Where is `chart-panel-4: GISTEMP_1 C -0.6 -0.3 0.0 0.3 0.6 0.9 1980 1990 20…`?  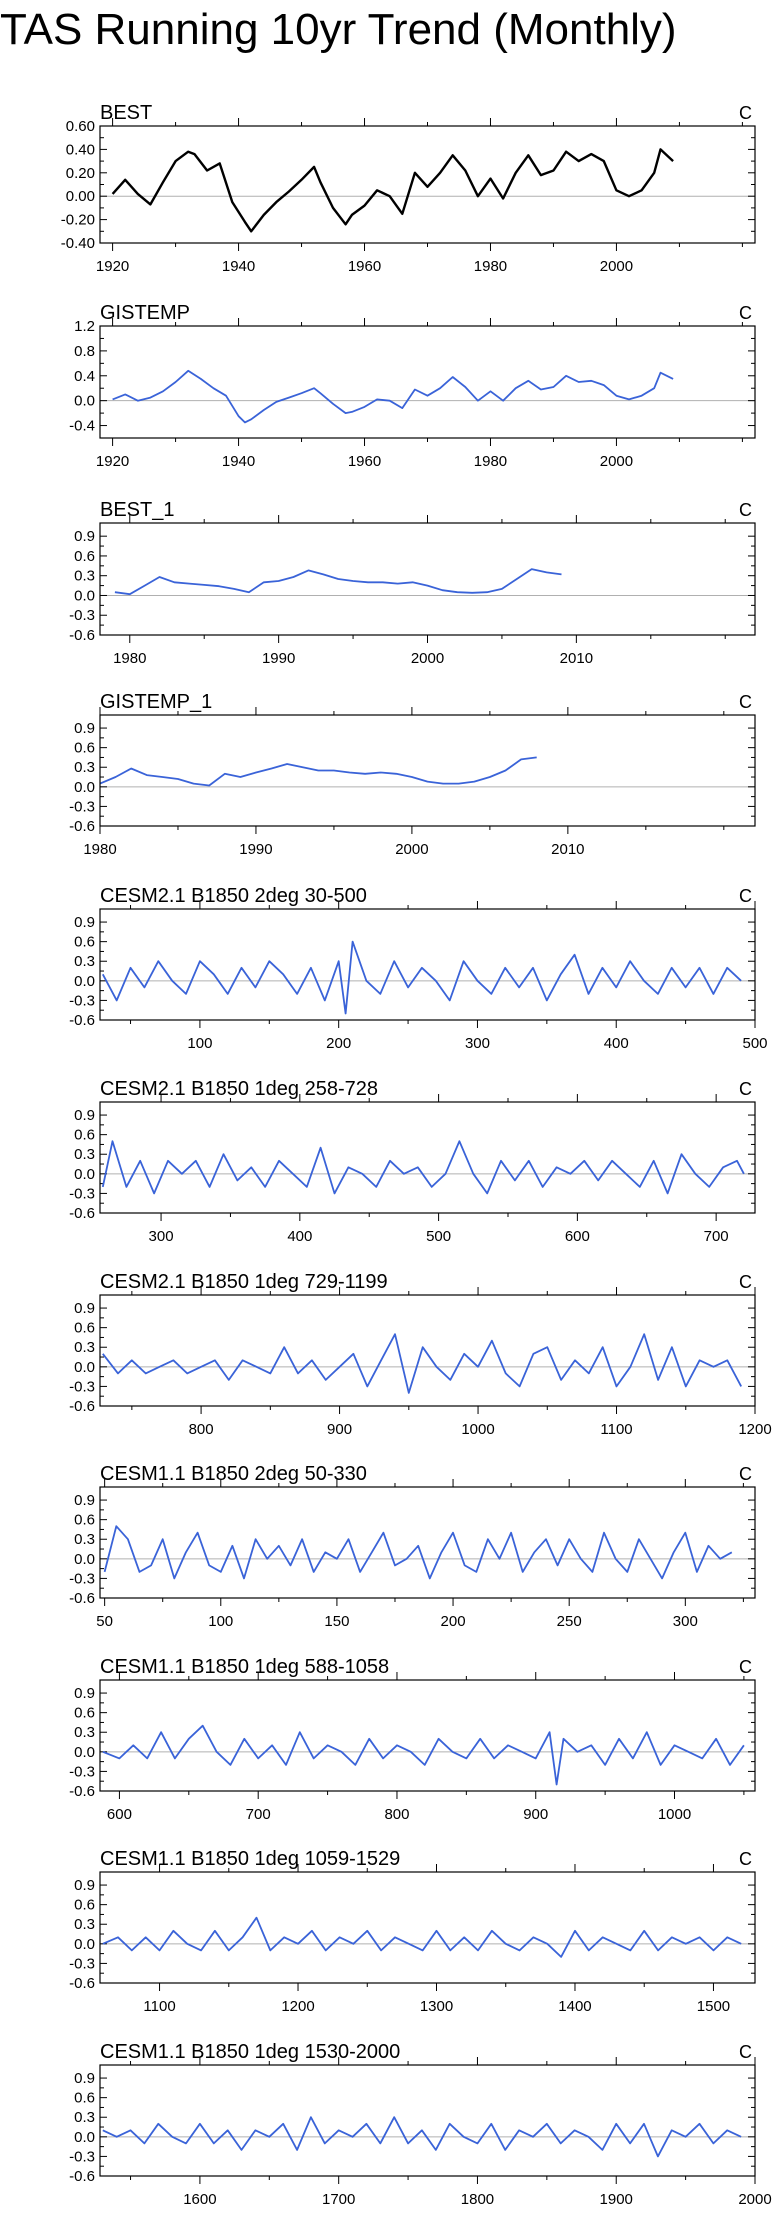 chart-panel-4: GISTEMP_1 C -0.6 -0.3 0.0 0.3 0.6 0.9 1980 1990 20… is located at coordinates (412, 774).